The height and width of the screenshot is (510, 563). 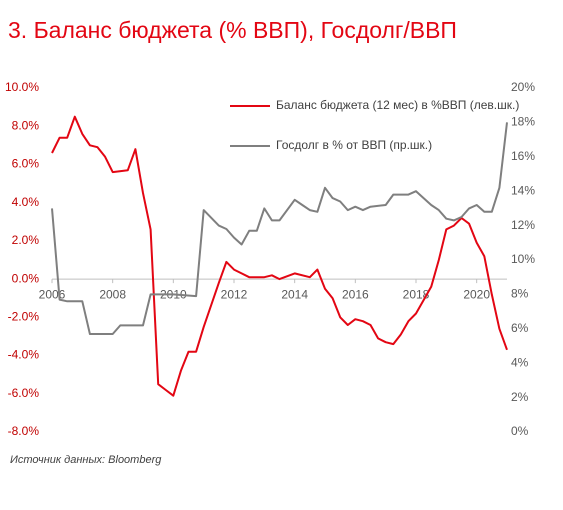 What do you see at coordinates (24, 431) in the screenshot?
I see `y-tick-label: -8.0%` at bounding box center [24, 431].